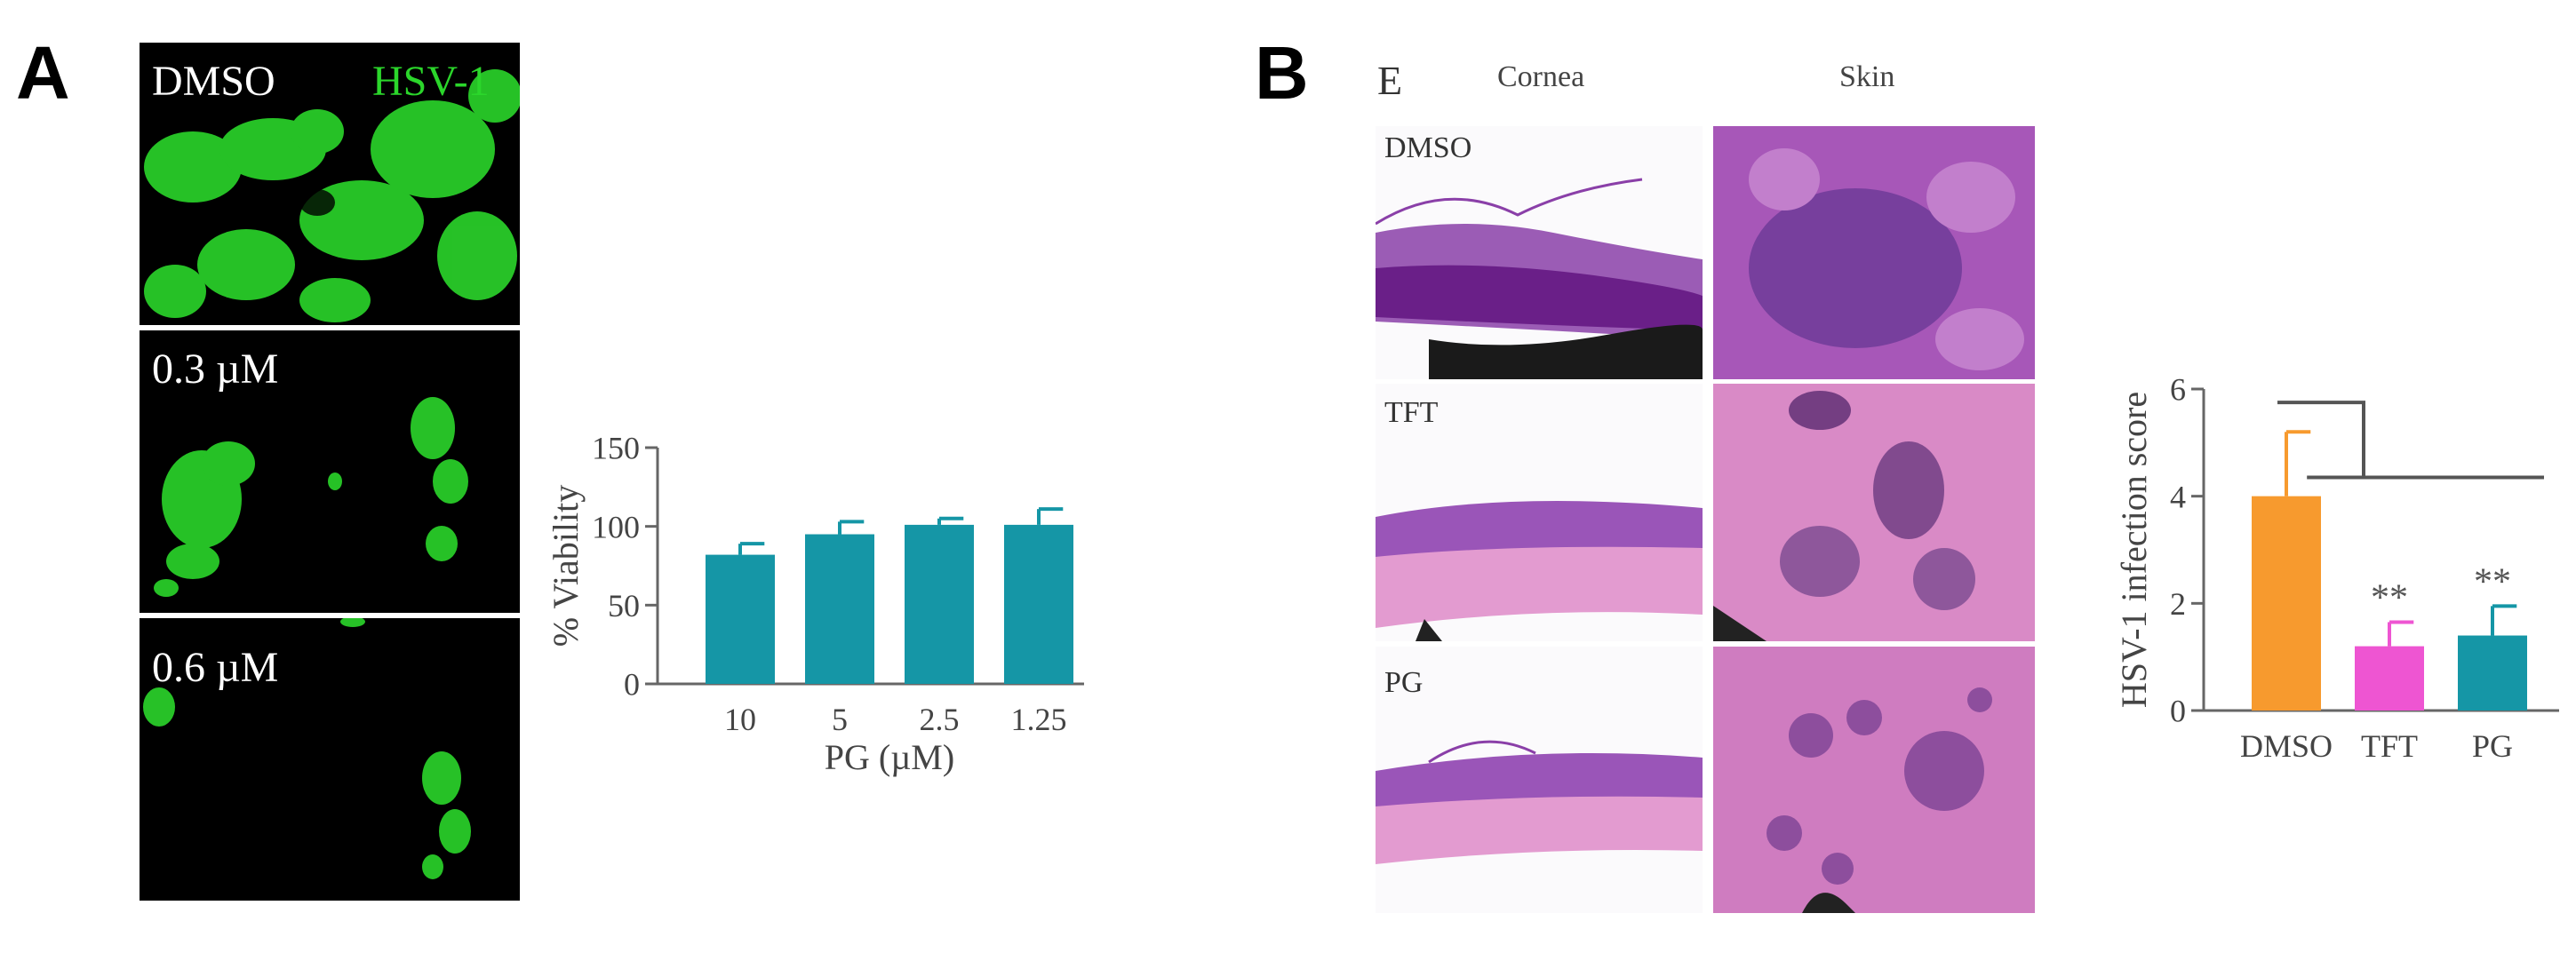 The height and width of the screenshot is (961, 2576). I want to click on sub-panel-letter: E, so click(1390, 81).